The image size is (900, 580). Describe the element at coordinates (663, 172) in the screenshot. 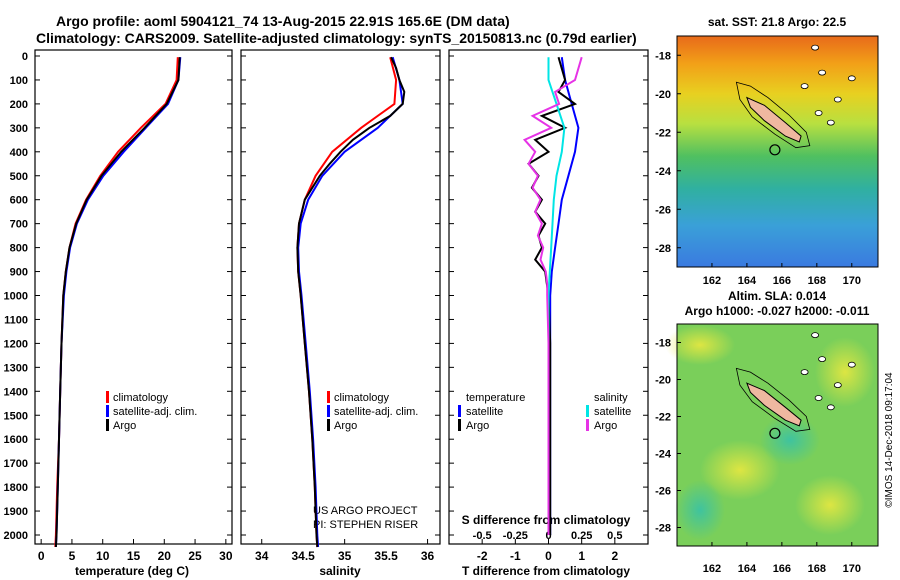

I see `map-lat-tick-label: -24` at that location.